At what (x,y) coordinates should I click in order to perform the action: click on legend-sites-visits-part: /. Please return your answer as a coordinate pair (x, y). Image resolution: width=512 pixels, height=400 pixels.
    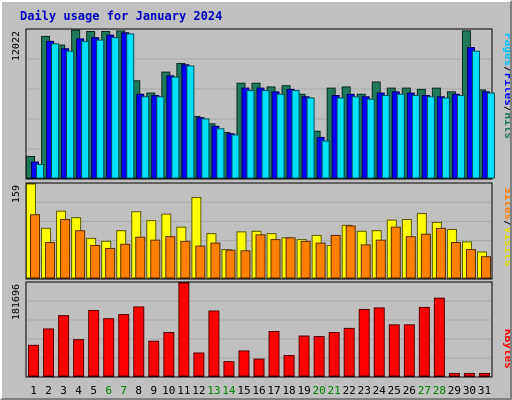
    Looking at the image, I should click on (506, 223).